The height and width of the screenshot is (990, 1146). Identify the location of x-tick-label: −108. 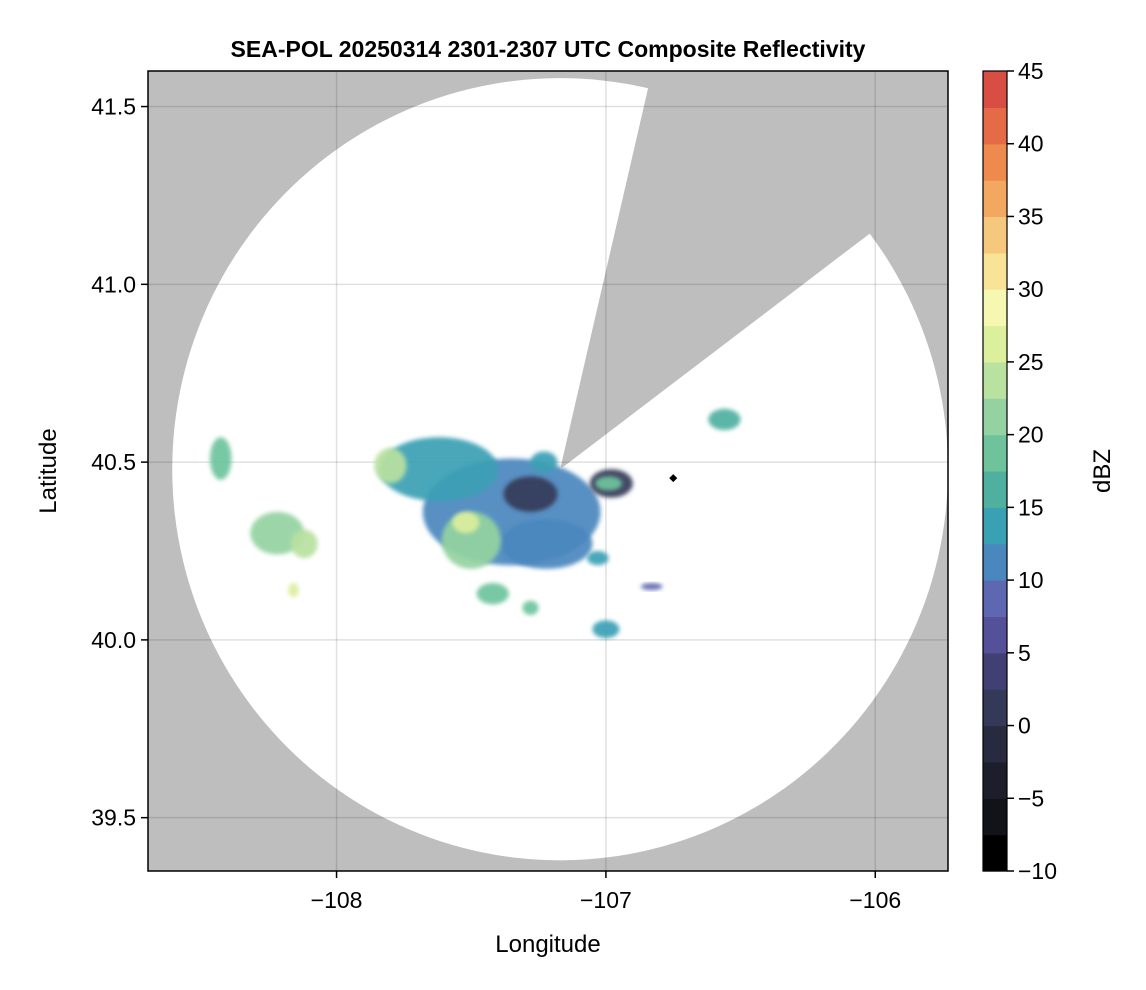
(337, 900).